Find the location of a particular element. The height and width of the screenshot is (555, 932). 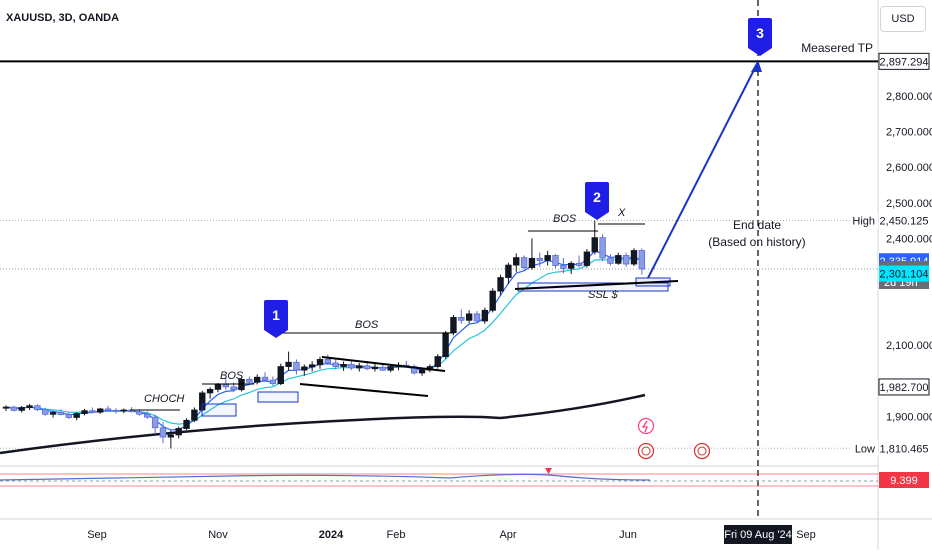

time-marker-label: Fri 09 Aug '24 is located at coordinates (758, 535).